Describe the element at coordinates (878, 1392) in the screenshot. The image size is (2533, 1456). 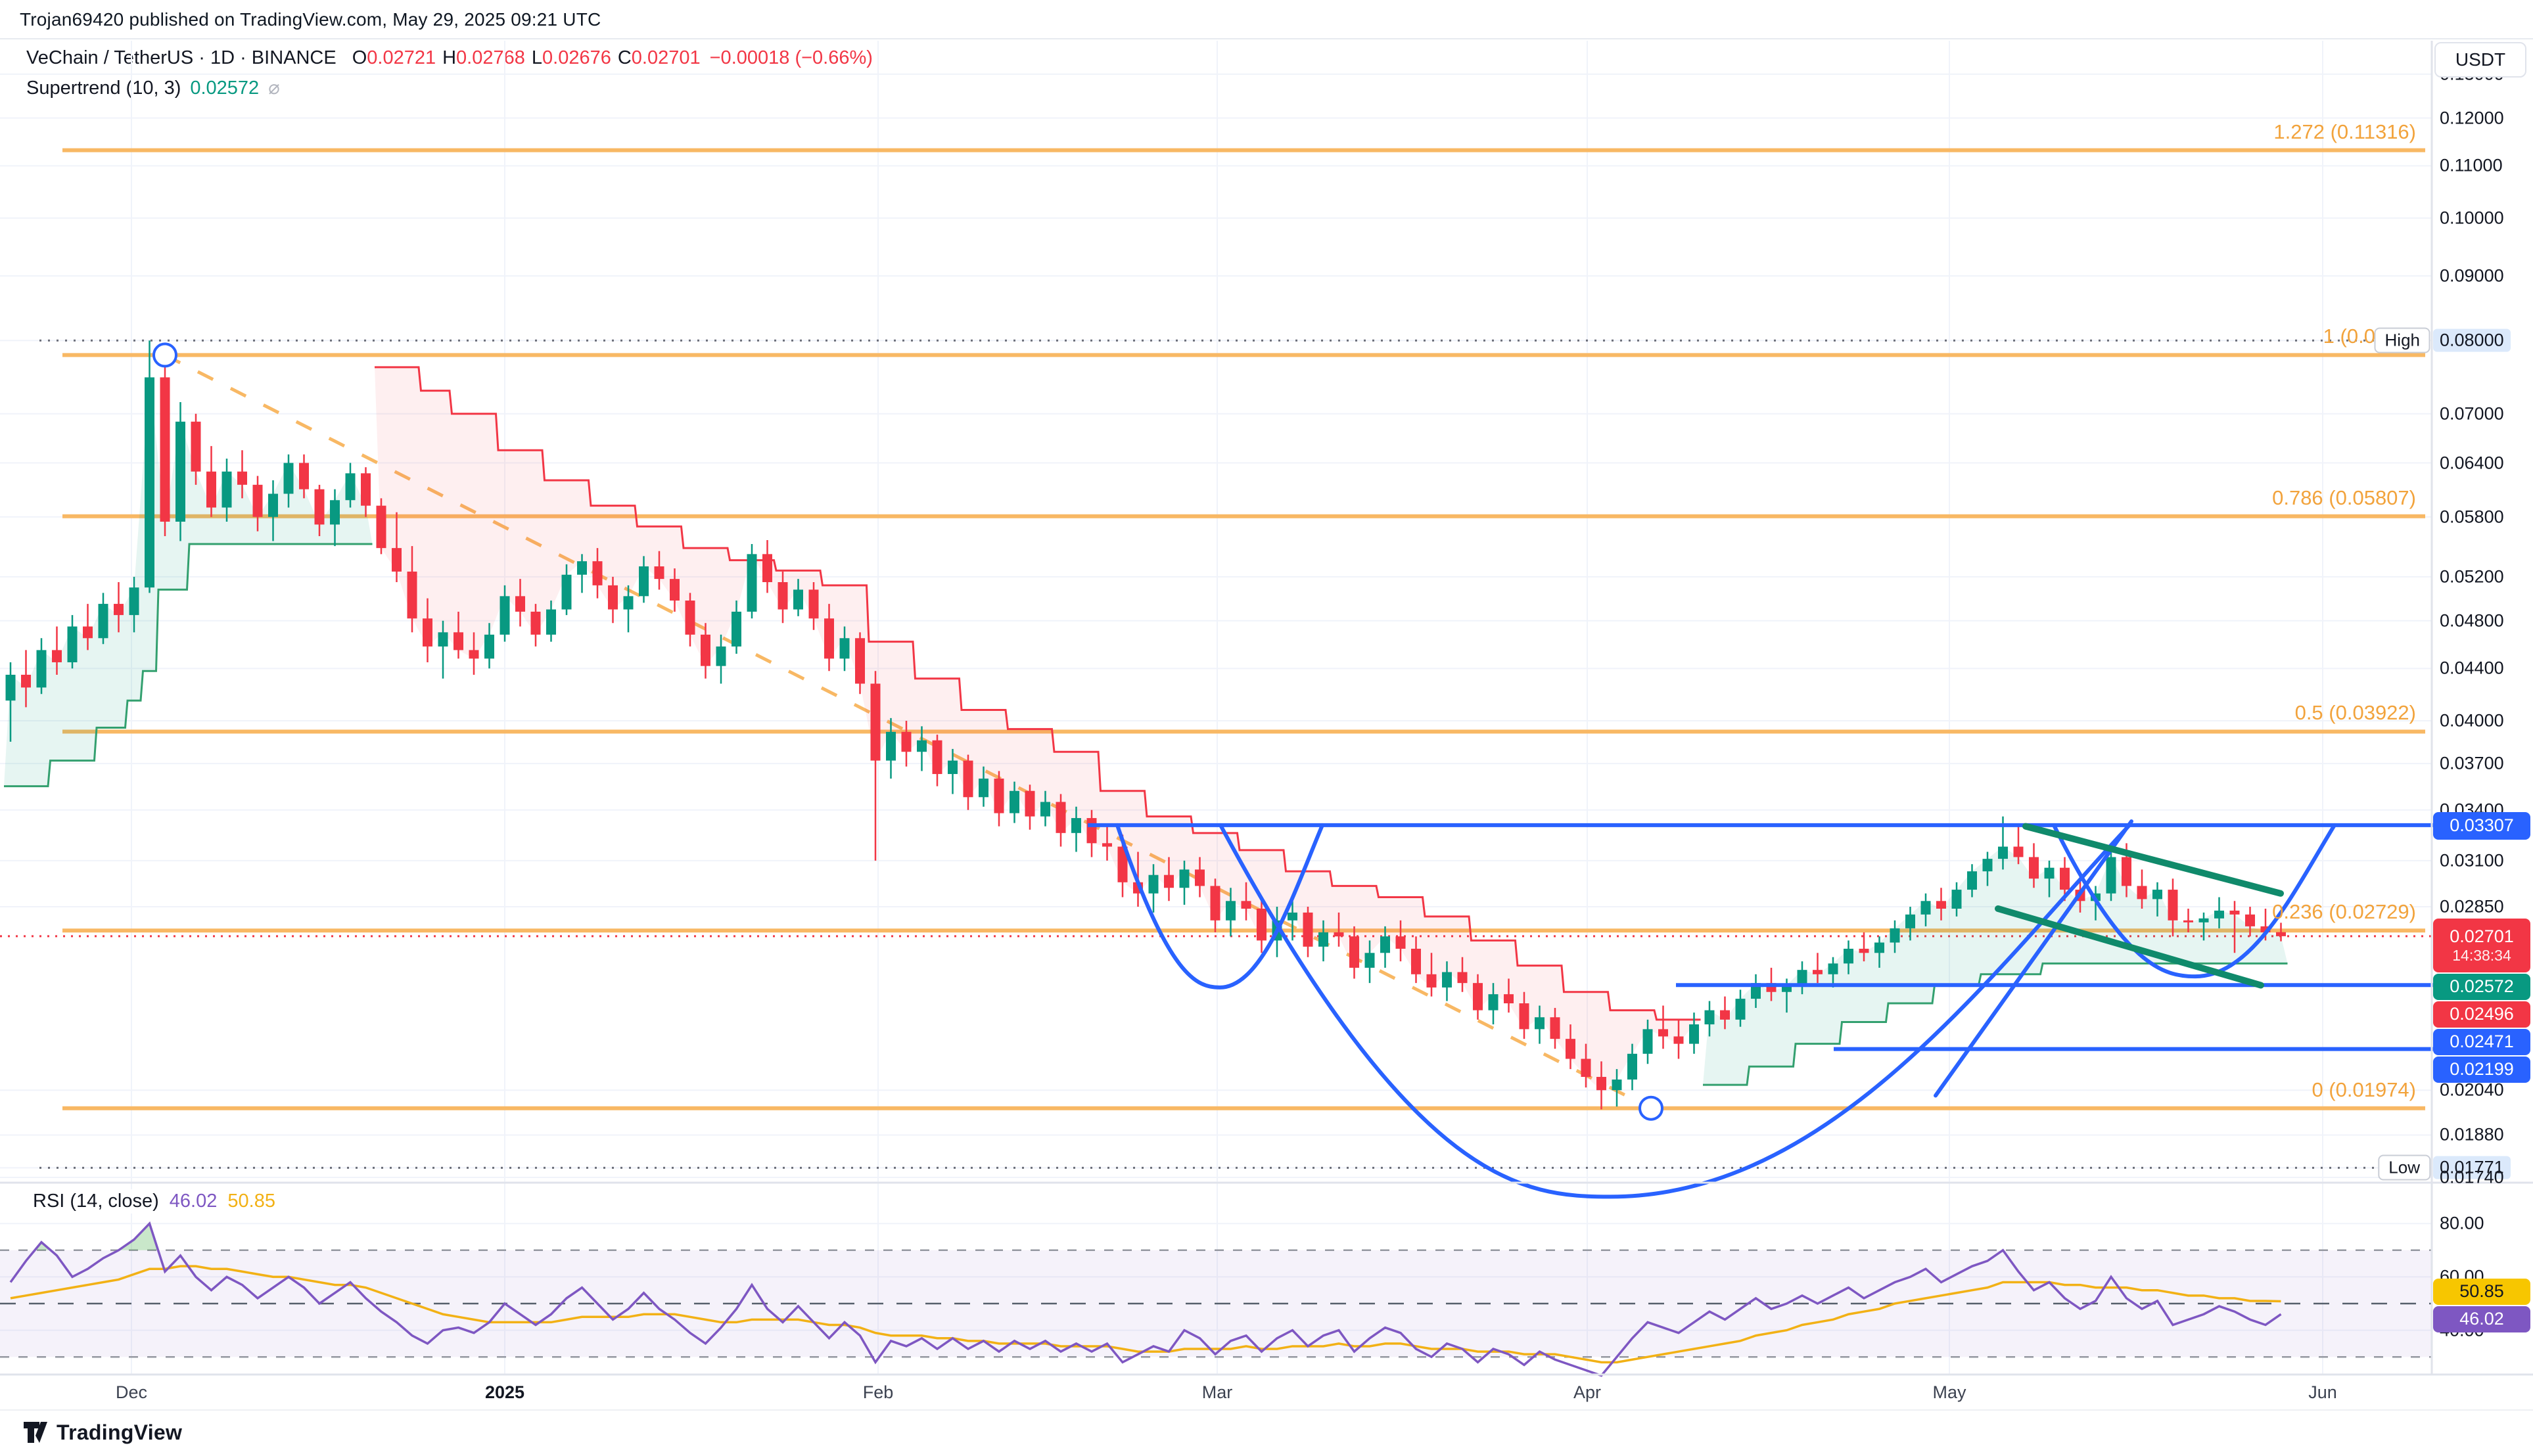
I see `time-tick-Feb: Feb` at that location.